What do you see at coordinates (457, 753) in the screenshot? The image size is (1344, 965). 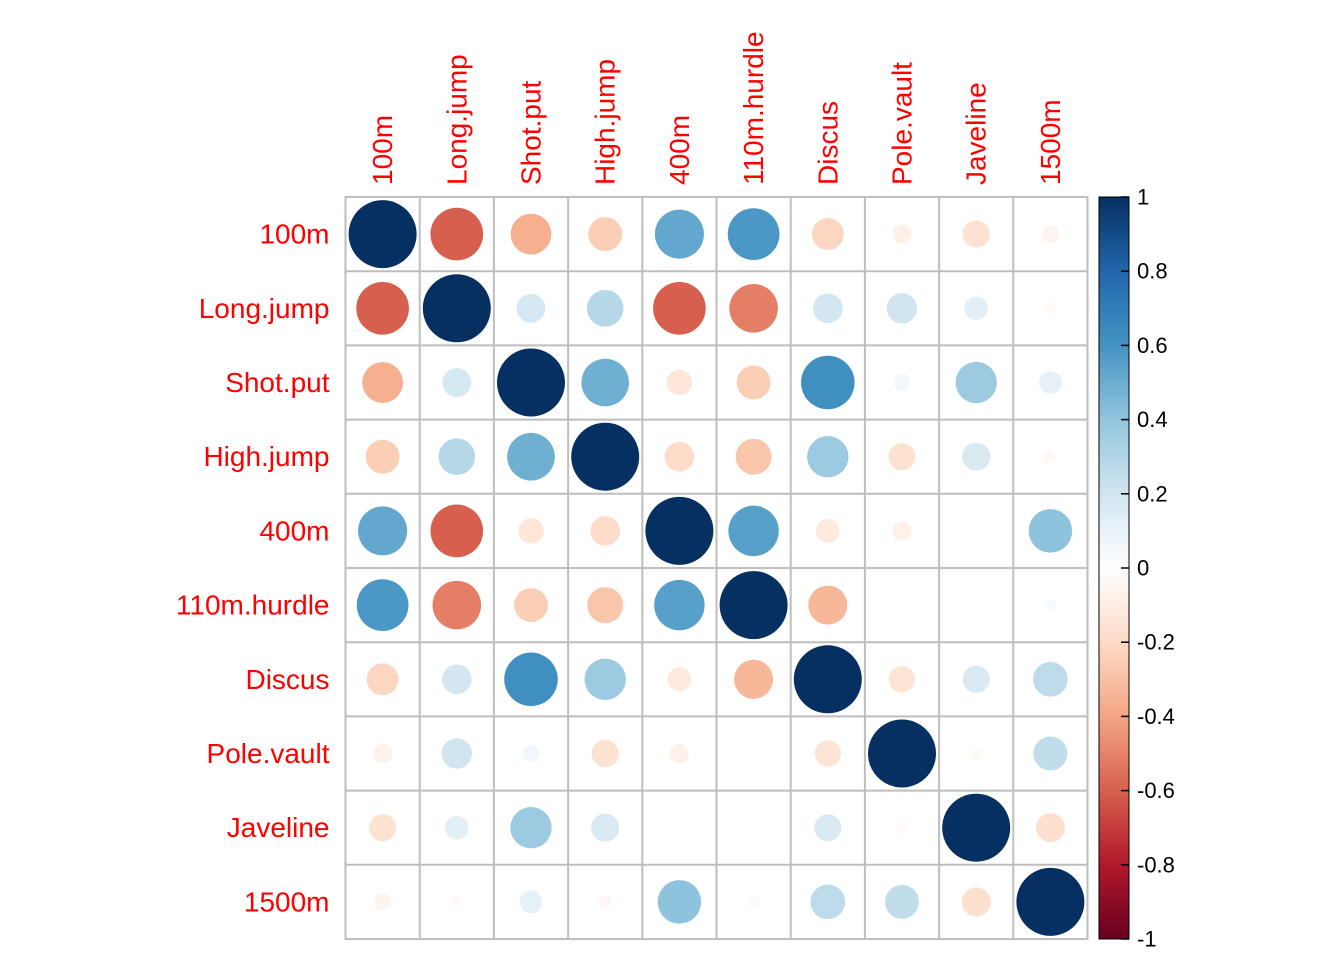 I see `corr-circle-Pole.vault-Long.jump` at bounding box center [457, 753].